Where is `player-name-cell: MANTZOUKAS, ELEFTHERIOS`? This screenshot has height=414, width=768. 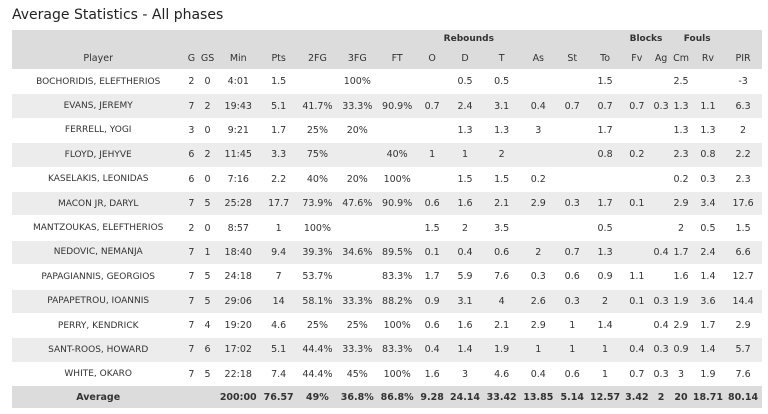
player-name-cell: MANTZOUKAS, ELEFTHERIOS is located at coordinates (98, 228).